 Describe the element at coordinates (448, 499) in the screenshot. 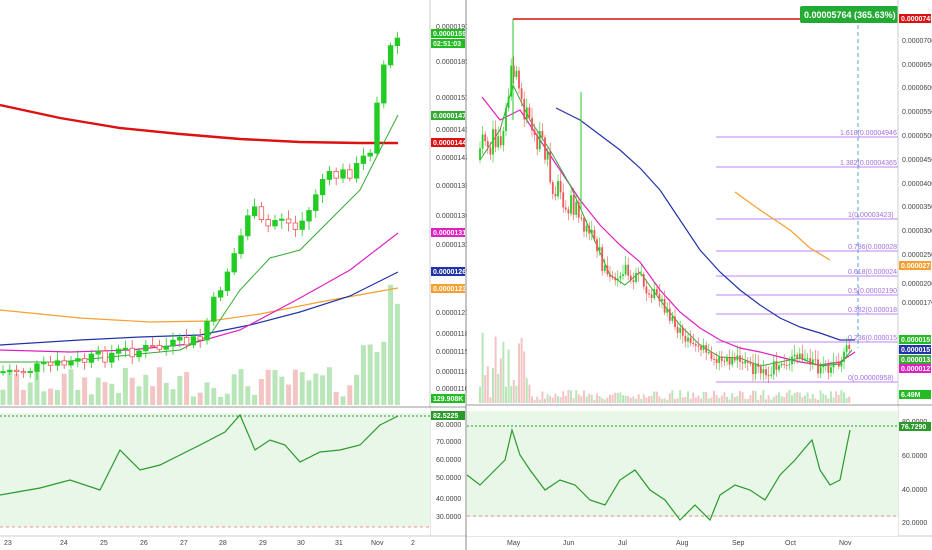

I see `left-rsi-tick: 40.0000` at that location.